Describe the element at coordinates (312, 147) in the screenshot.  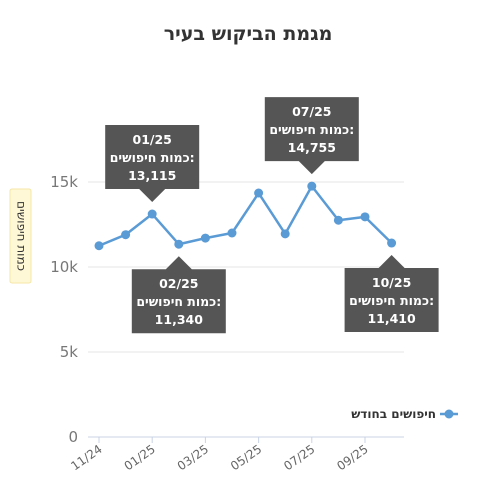
I see `callout-value: 14,755` at that location.